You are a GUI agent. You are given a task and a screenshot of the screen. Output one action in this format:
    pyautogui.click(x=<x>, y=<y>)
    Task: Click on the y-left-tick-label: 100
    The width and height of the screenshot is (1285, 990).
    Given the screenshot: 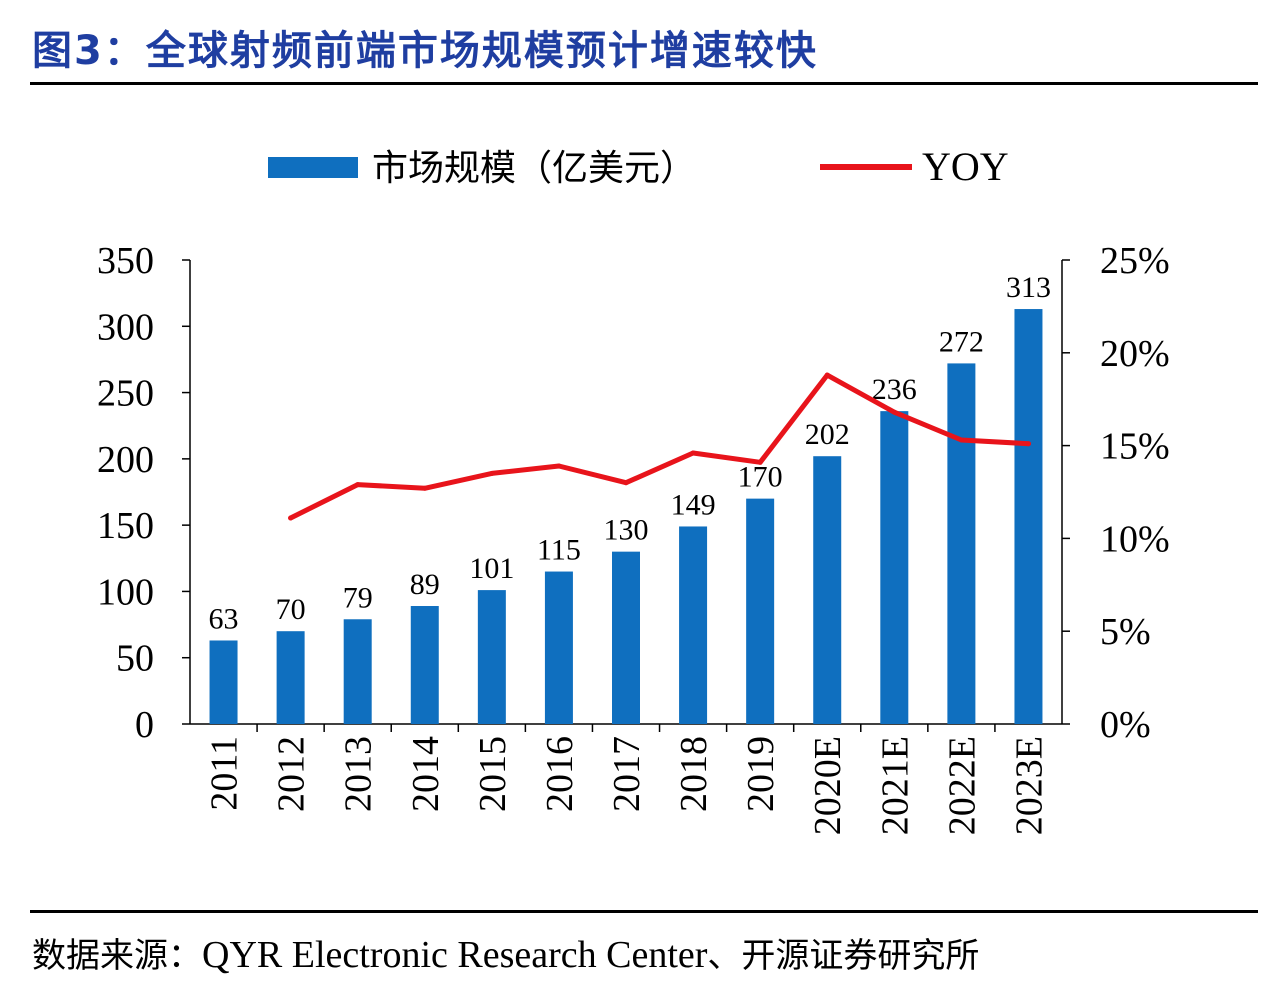 What is the action you would take?
    pyautogui.click(x=125, y=592)
    